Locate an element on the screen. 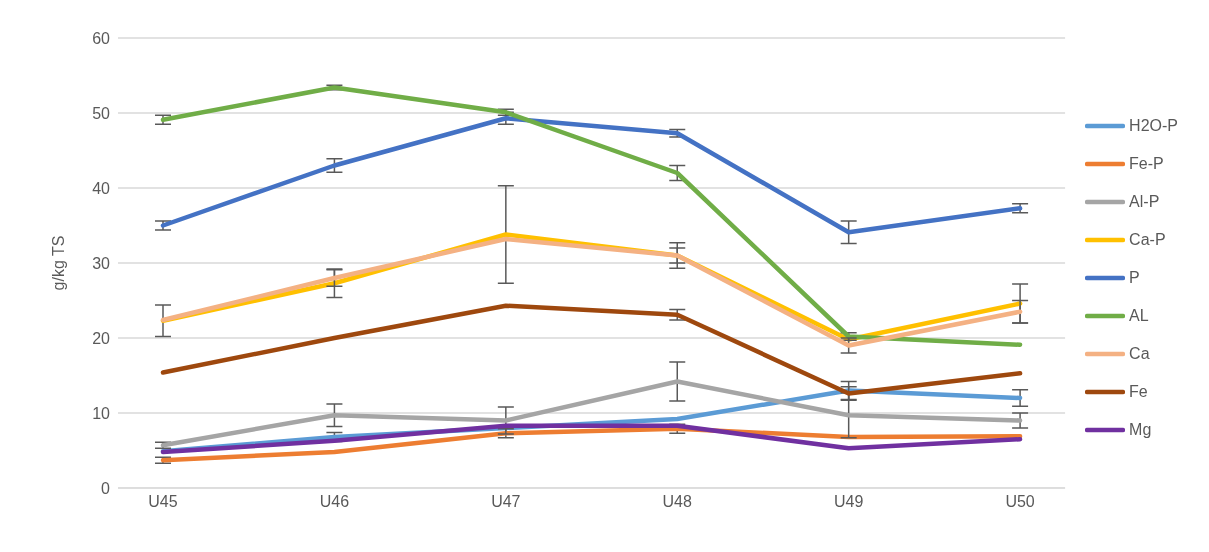 Image resolution: width=1209 pixels, height=552 pixels. legend-label: H2O-P is located at coordinates (1153, 126).